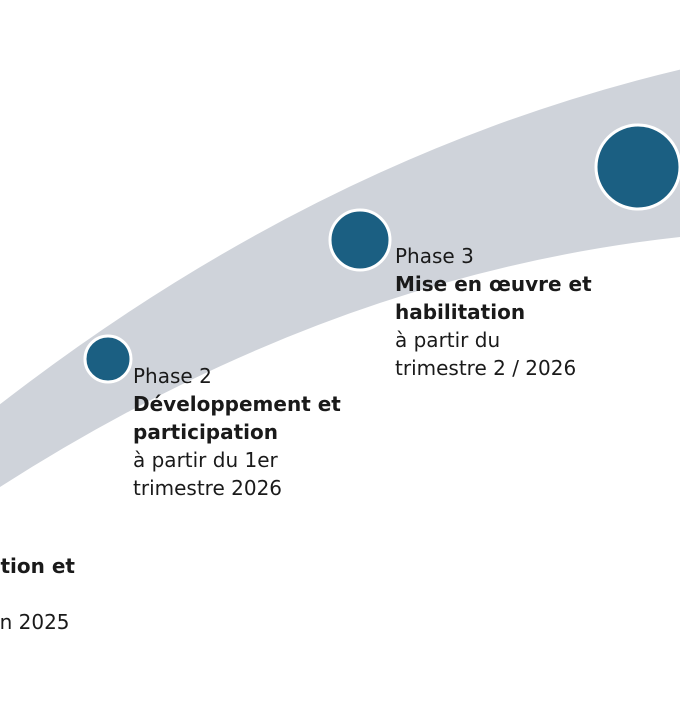  Describe the element at coordinates (637, 167) in the screenshot. I see `phase4-node` at that location.